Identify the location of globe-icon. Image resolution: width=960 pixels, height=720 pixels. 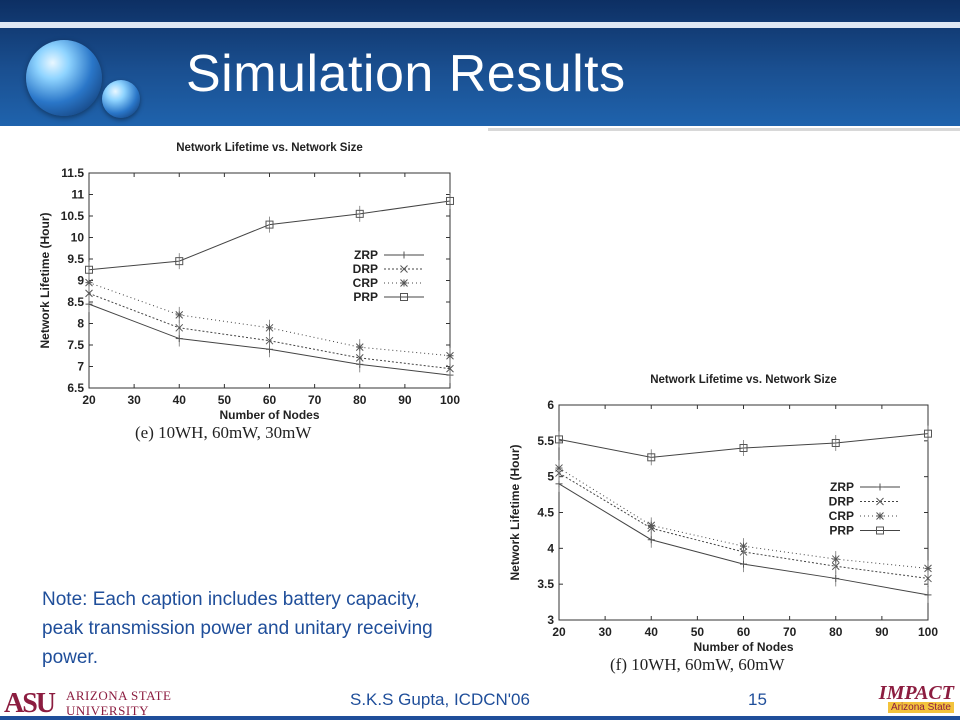
(64, 78).